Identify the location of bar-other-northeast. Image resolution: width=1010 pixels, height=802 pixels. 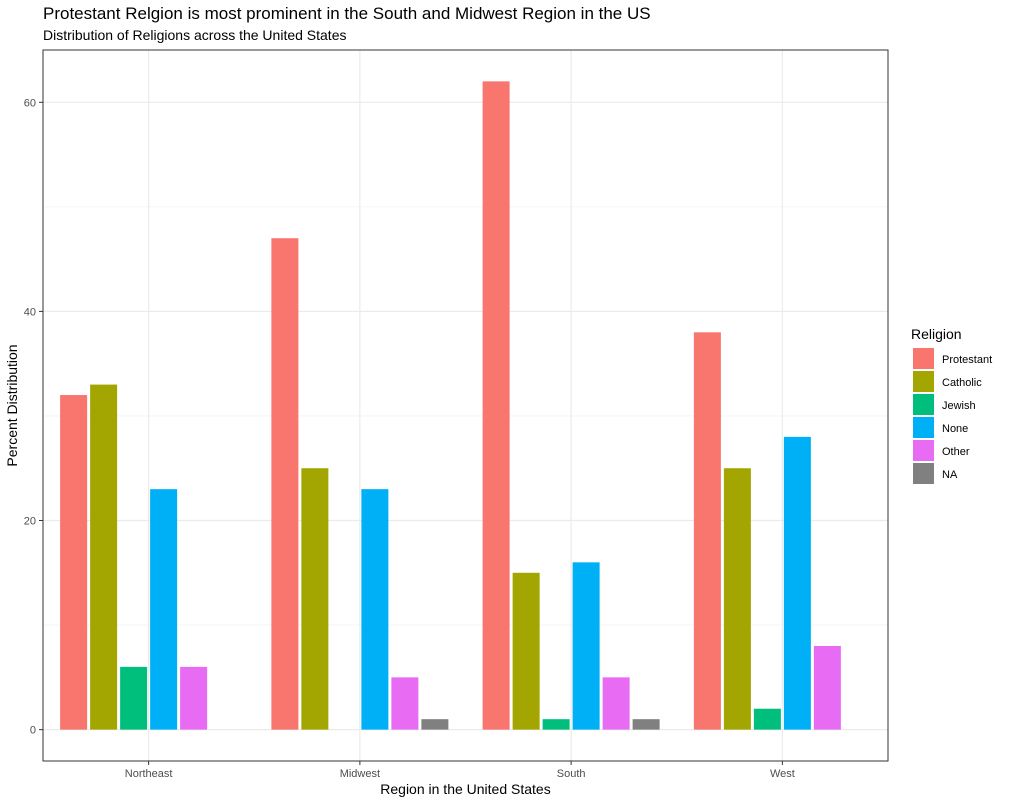
(194, 698).